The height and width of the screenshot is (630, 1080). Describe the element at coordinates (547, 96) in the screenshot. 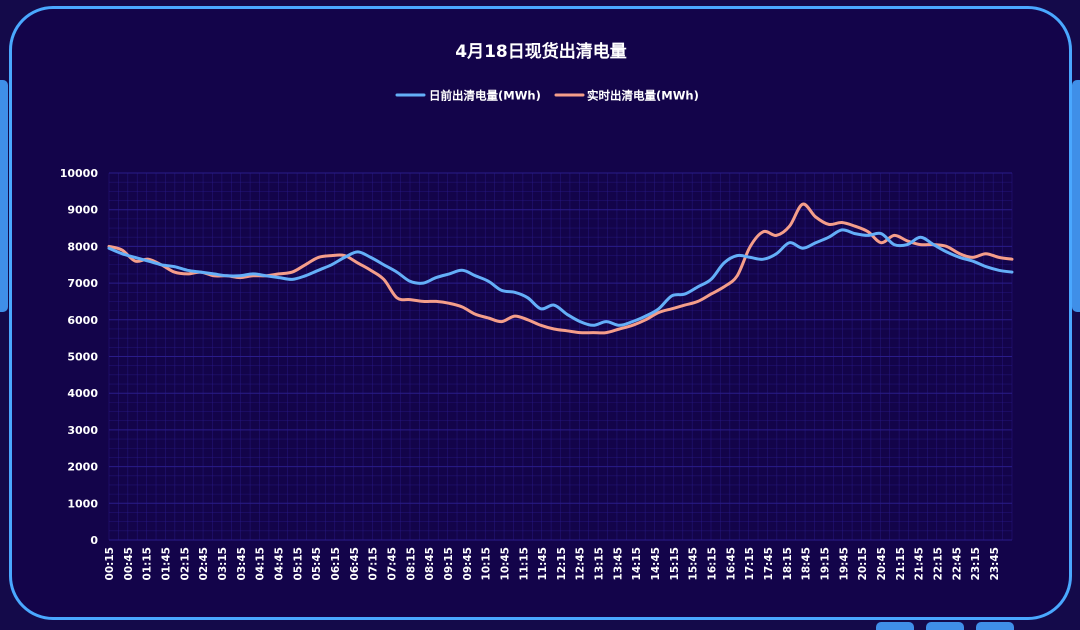

I see `legend: 日前出清电量(MWh) 实时出清电量(MWh)` at that location.